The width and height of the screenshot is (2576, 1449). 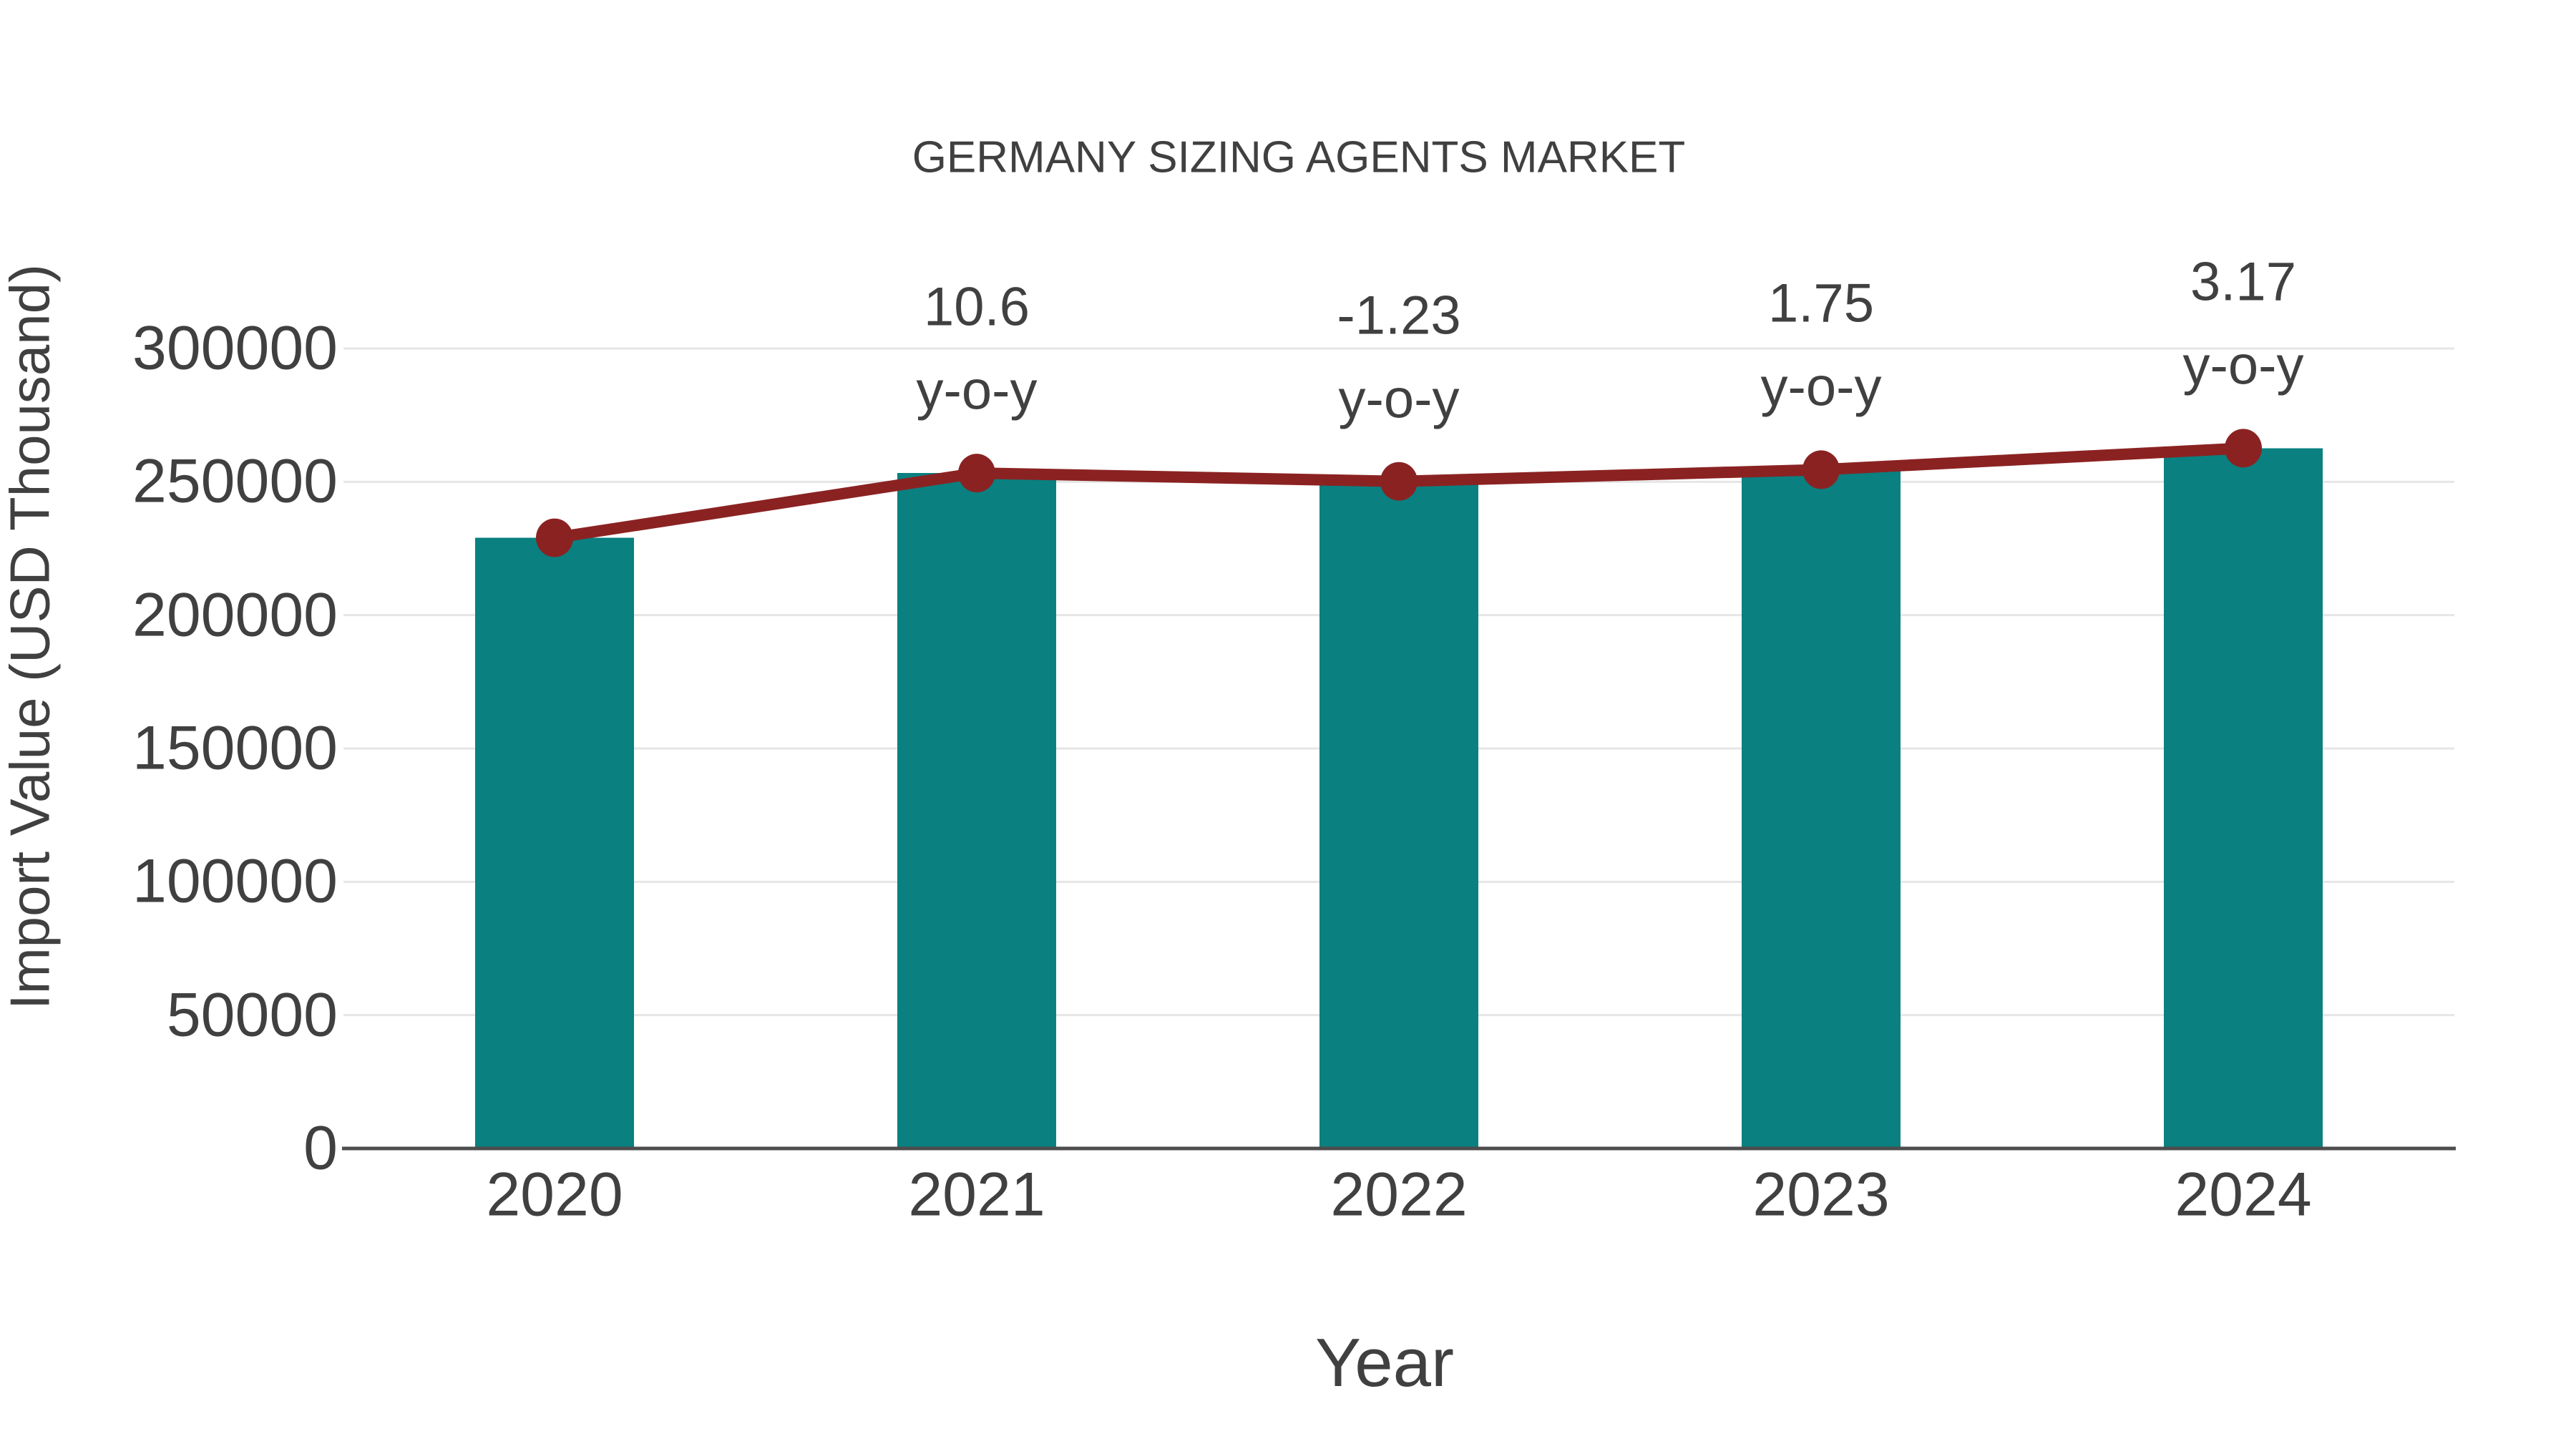 I want to click on bar-2020, so click(x=554, y=842).